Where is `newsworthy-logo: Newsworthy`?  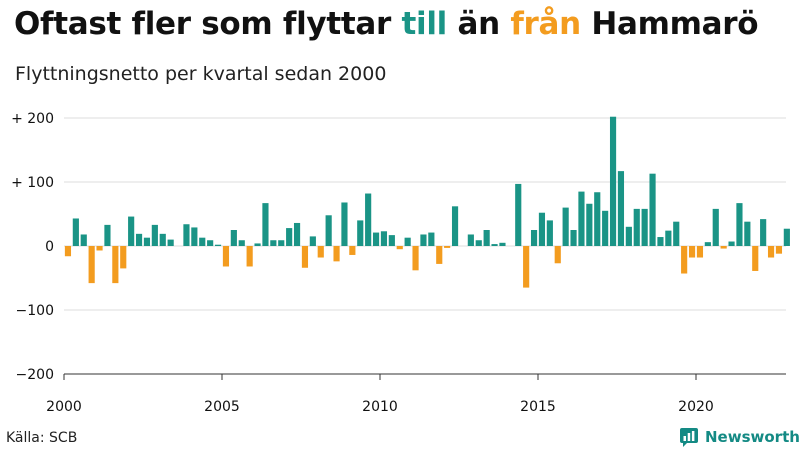
newsworthy-logo: Newsworthy is located at coordinates (739, 437).